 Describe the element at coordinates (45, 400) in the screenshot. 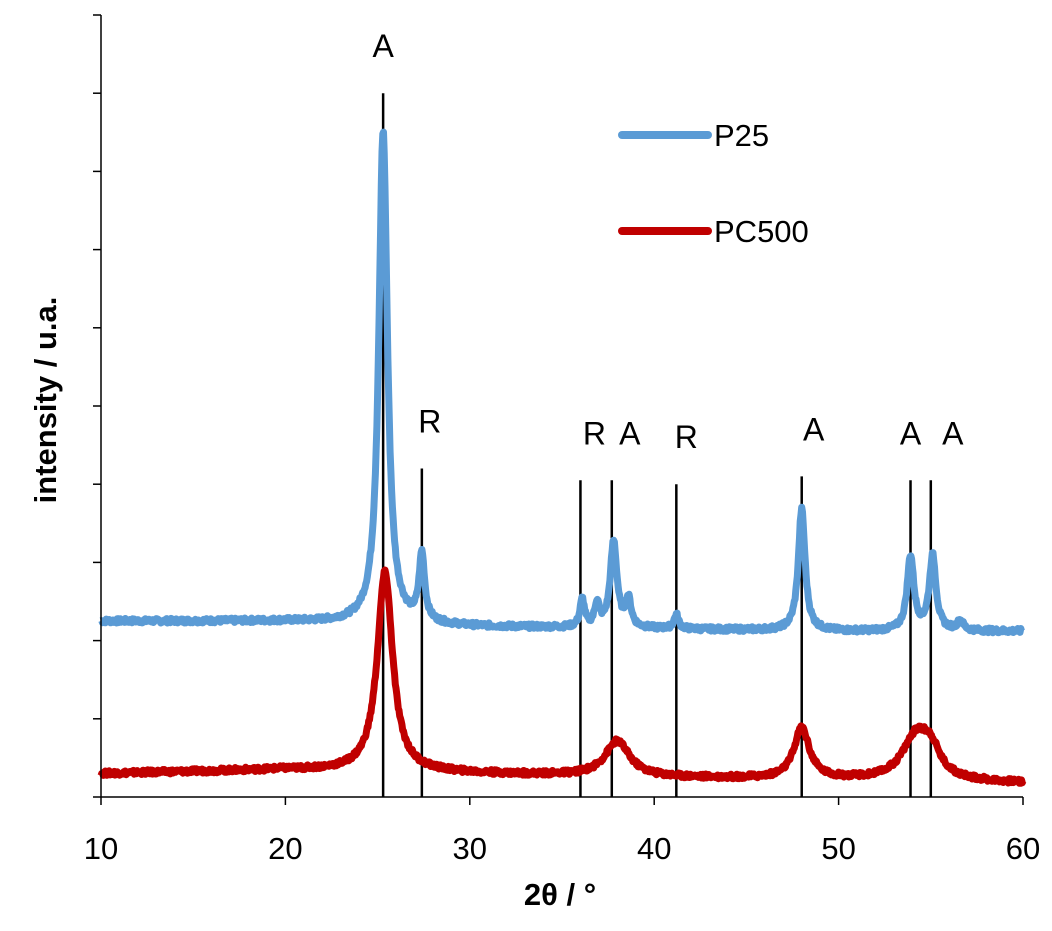

I see `y-axis-title: intensity / u.a.` at that location.